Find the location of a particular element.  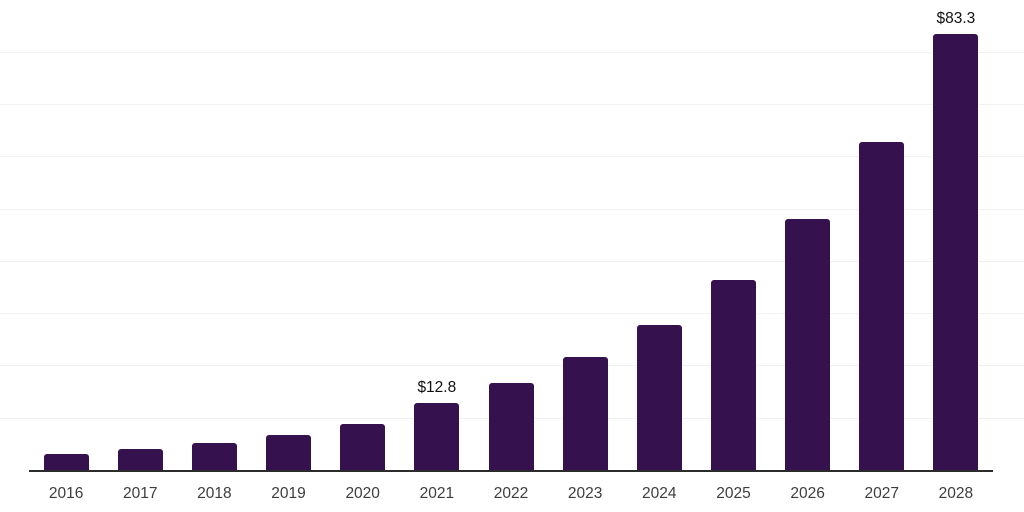

x-tick-label-2018: 2018 is located at coordinates (214, 493).